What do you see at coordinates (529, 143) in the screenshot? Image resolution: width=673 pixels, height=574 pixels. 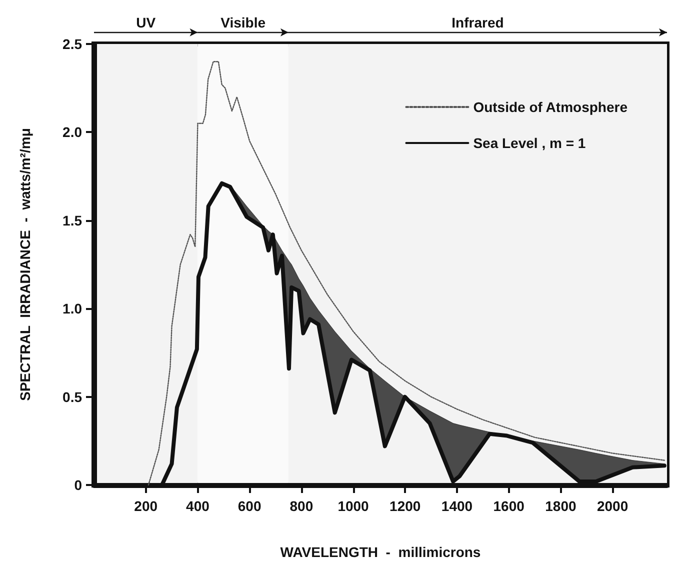 I see `legend-label: Sea Level , m = 1` at bounding box center [529, 143].